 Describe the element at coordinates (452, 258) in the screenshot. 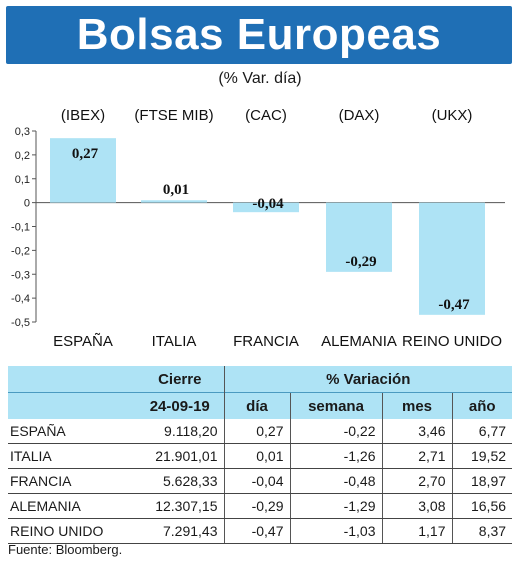

I see `bar-reino-unido` at that location.